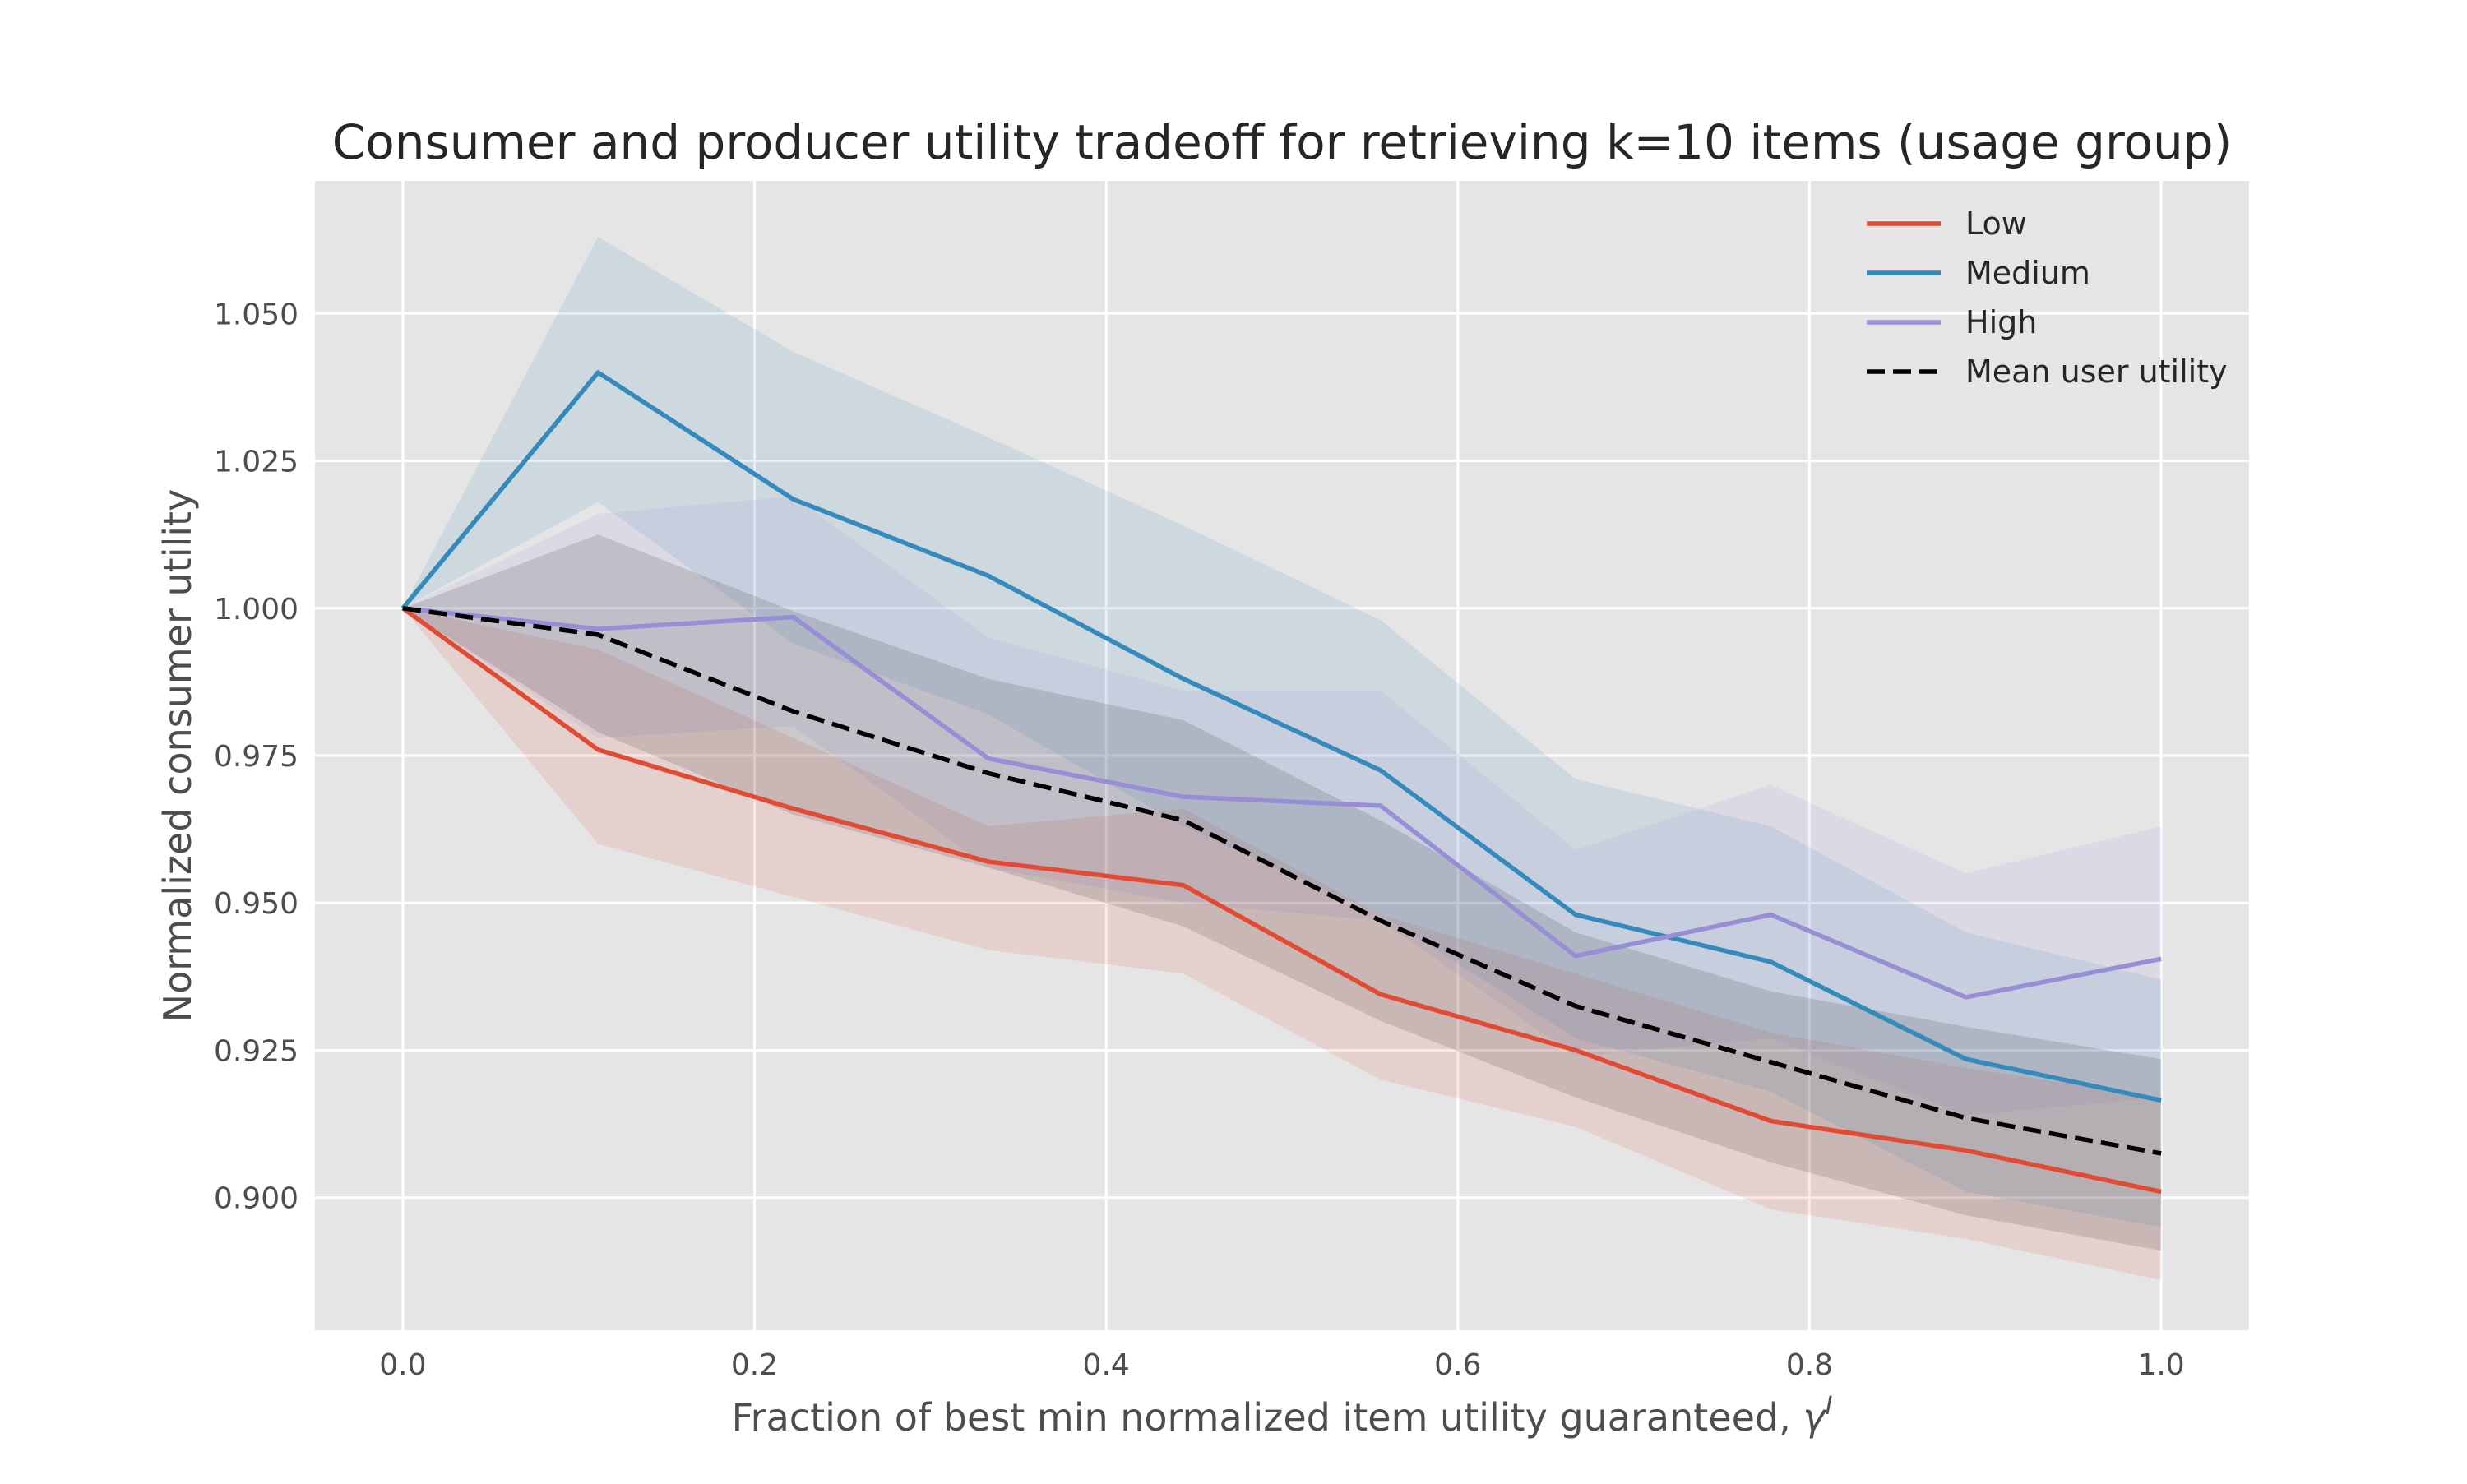 The width and height of the screenshot is (2467, 1484). What do you see at coordinates (1830, 1406) in the screenshot?
I see `x-axis-label-superscript: I` at bounding box center [1830, 1406].